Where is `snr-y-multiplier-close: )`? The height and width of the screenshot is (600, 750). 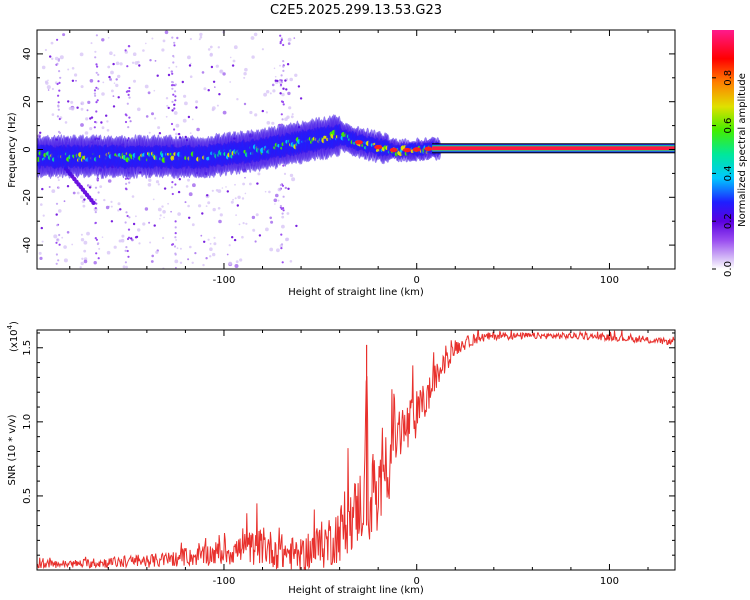
snr-y-multiplier-close: ) is located at coordinates (14, 323).